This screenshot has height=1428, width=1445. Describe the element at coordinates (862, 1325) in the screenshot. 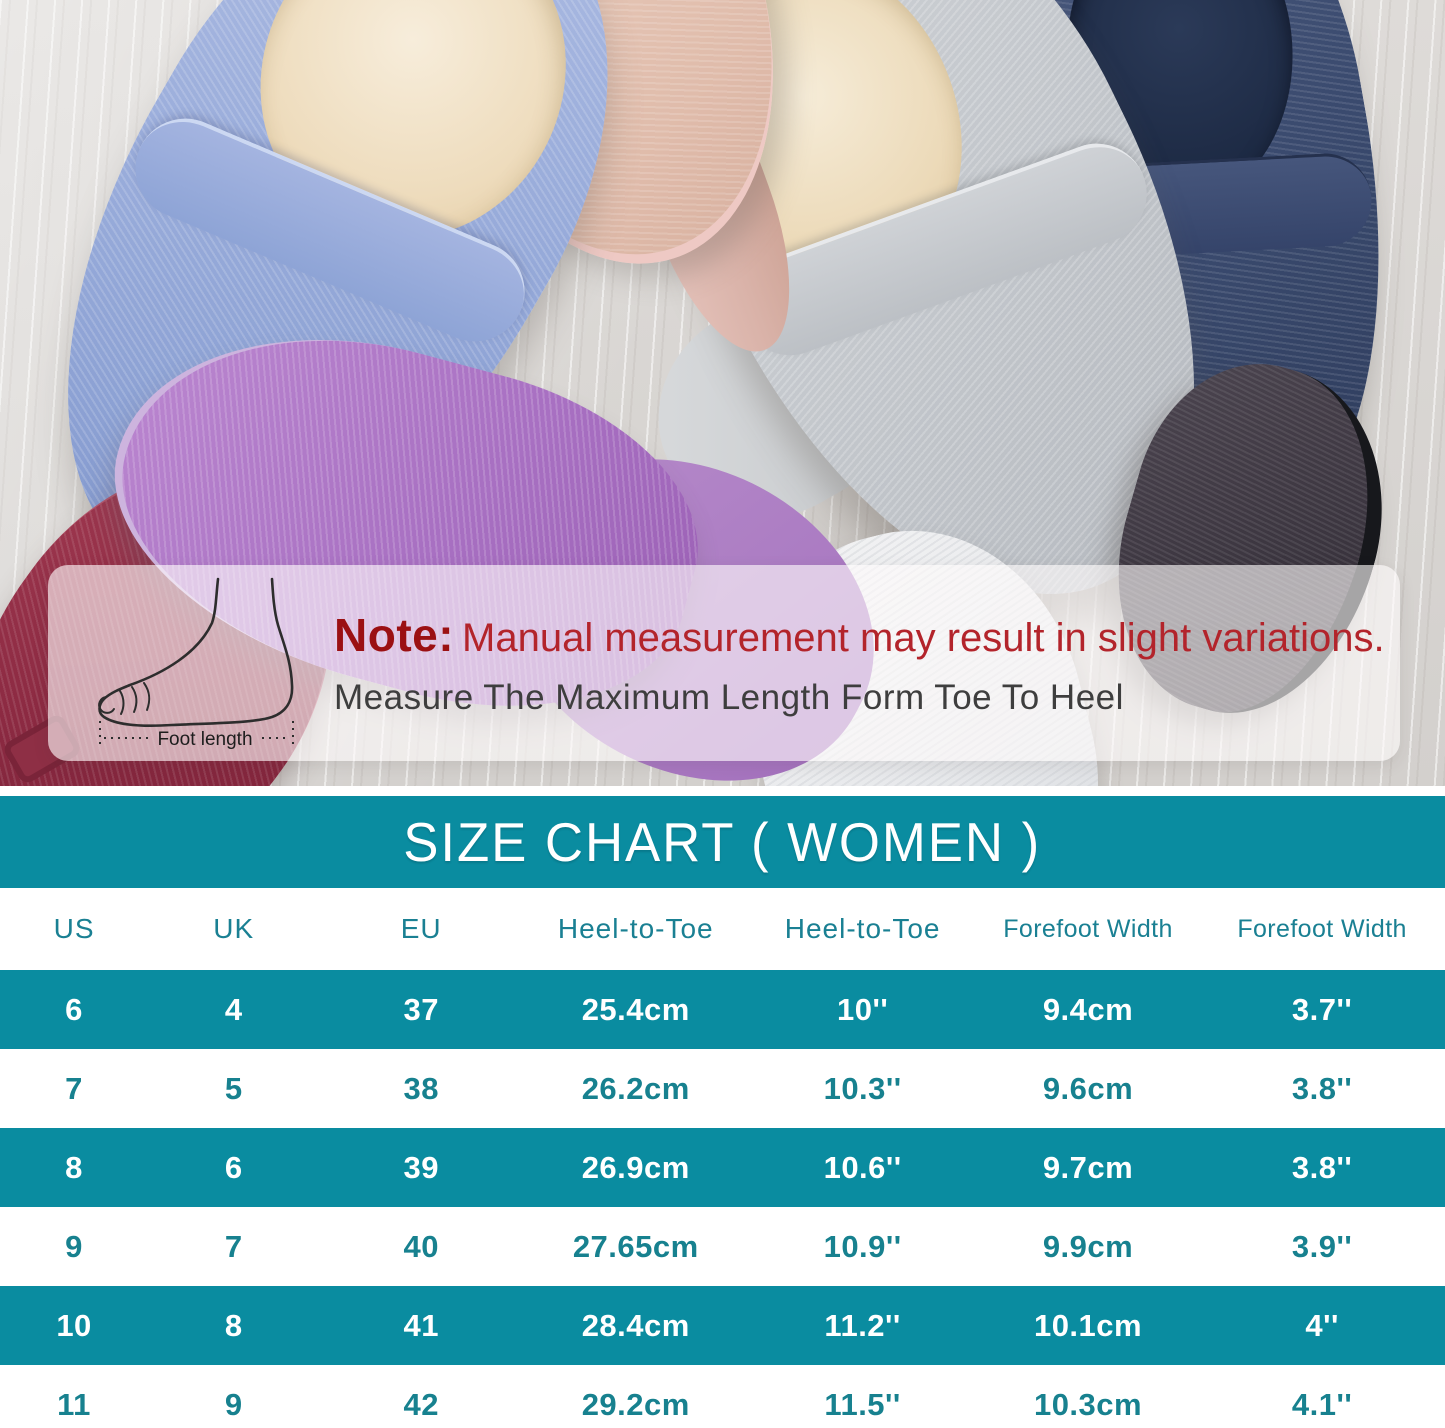

I see `cell-heel-in: 11.2''` at that location.